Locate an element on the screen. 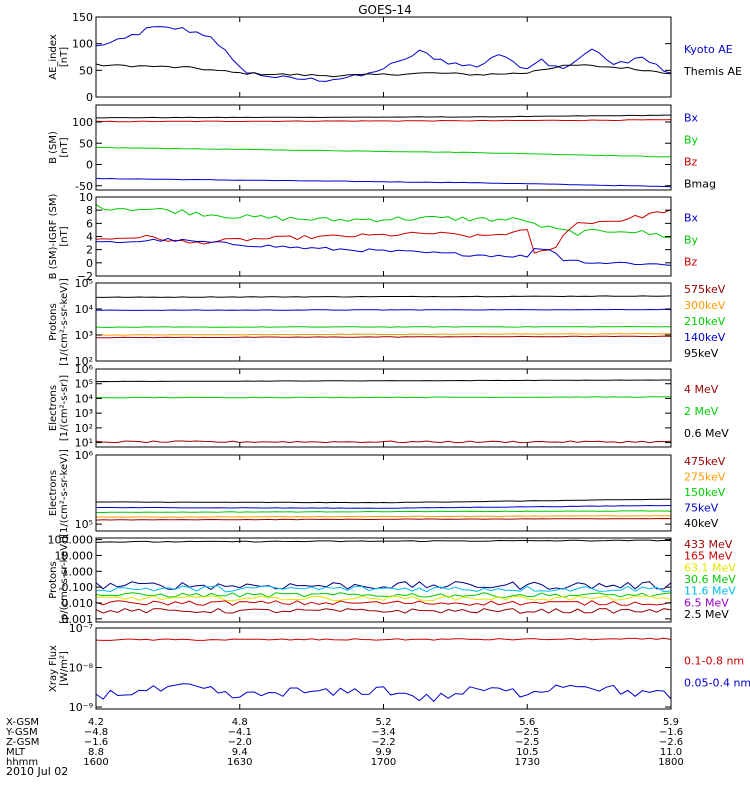  y-tick-label-protons_mev-1: 0.010 is located at coordinates (78, 603).